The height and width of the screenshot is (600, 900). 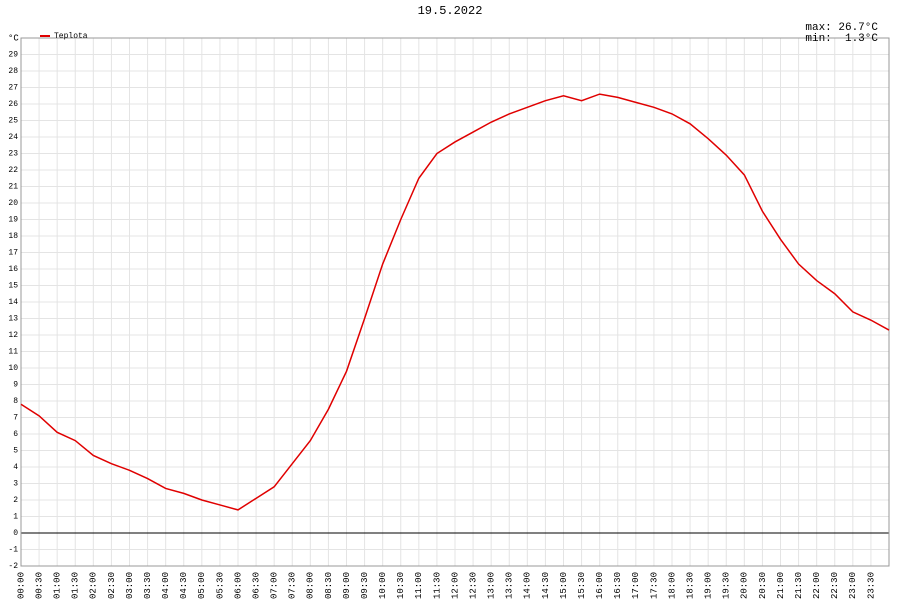 What do you see at coordinates (39, 585) in the screenshot?
I see `x-tick-label: 00:30` at bounding box center [39, 585].